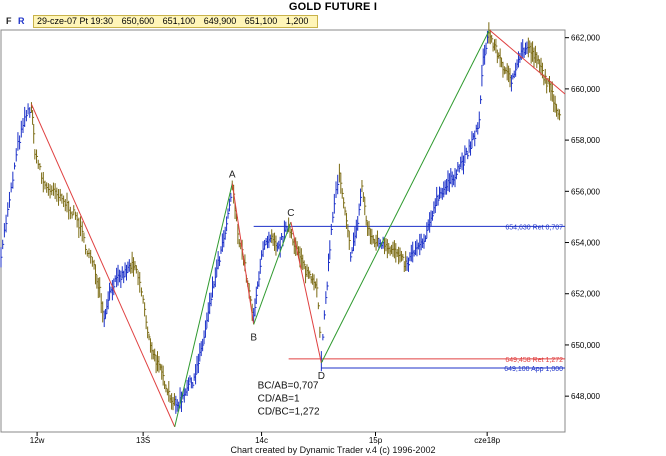 This screenshot has height=456, width=666. Describe the element at coordinates (533, 369) in the screenshot. I see `level-label: 649,100 App 1,000` at that location.